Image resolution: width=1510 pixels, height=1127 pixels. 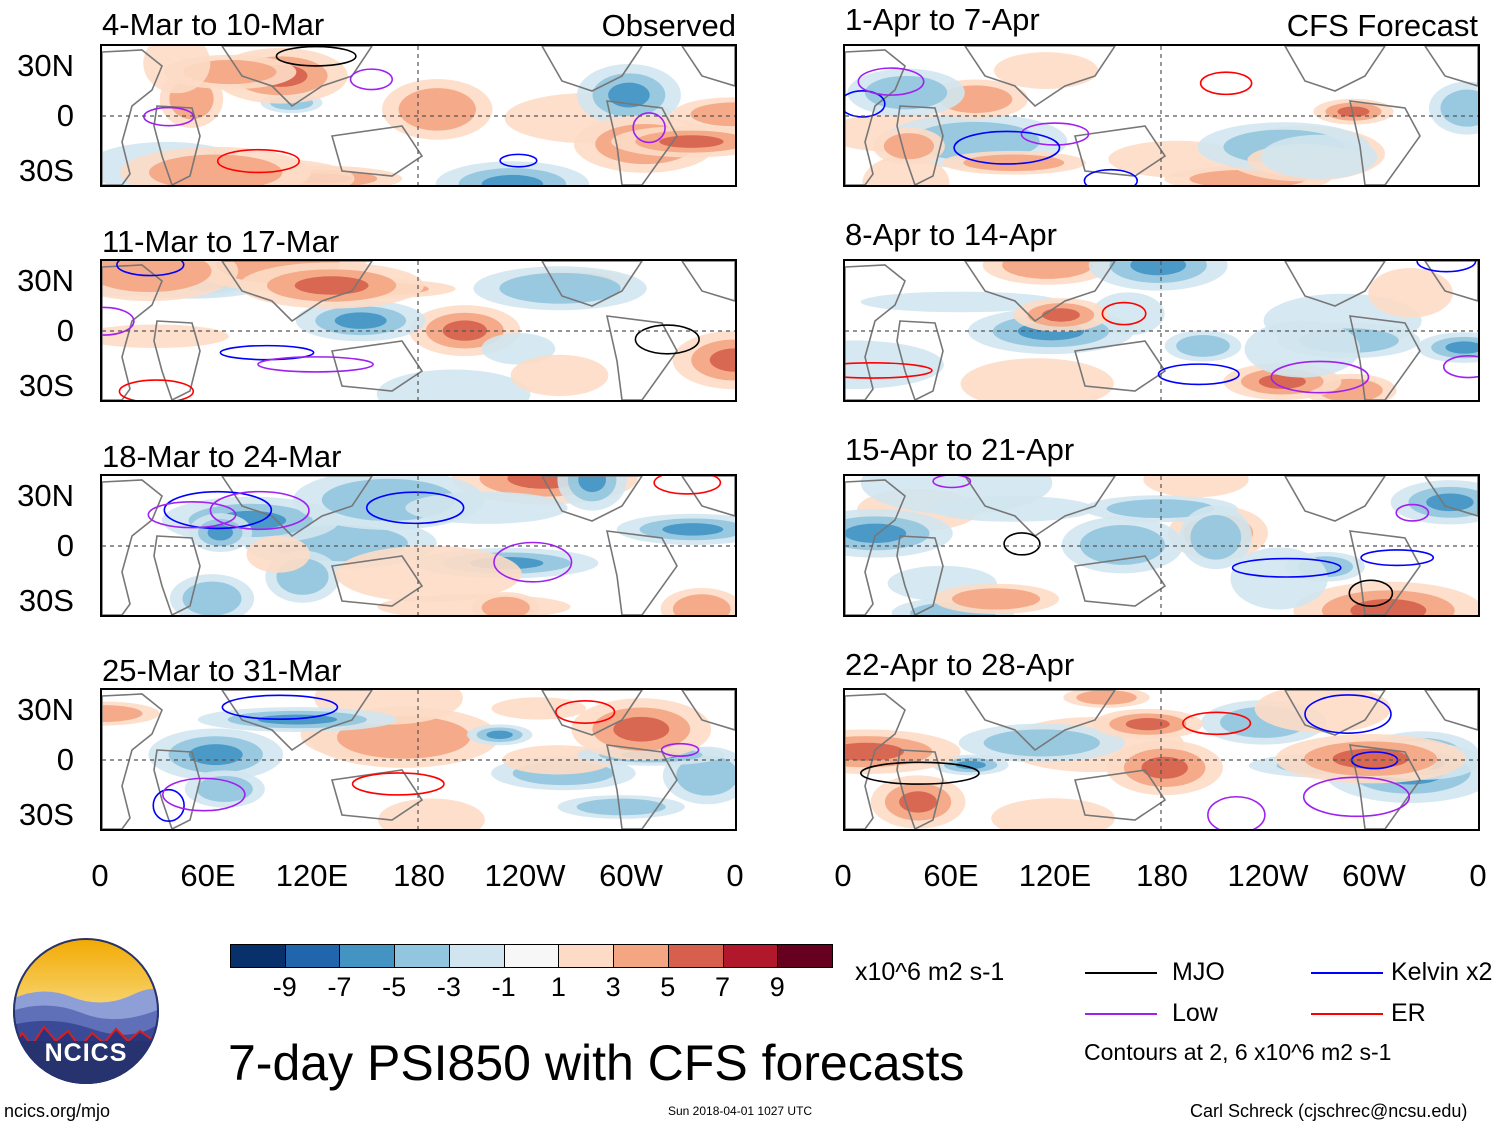 I want to click on footer-timestamp: Sun 2018-04-01 1027 UTC, so click(x=740, y=1111).